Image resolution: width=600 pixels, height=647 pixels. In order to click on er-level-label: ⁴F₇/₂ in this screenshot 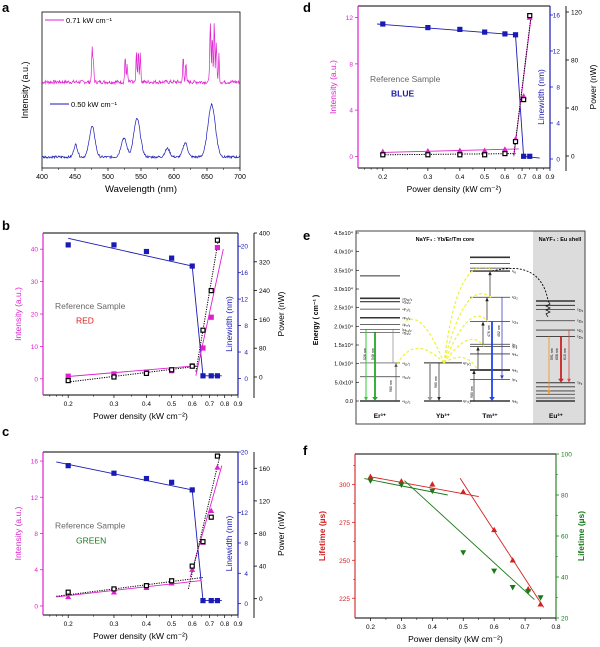, I will do `click(406, 324)`.